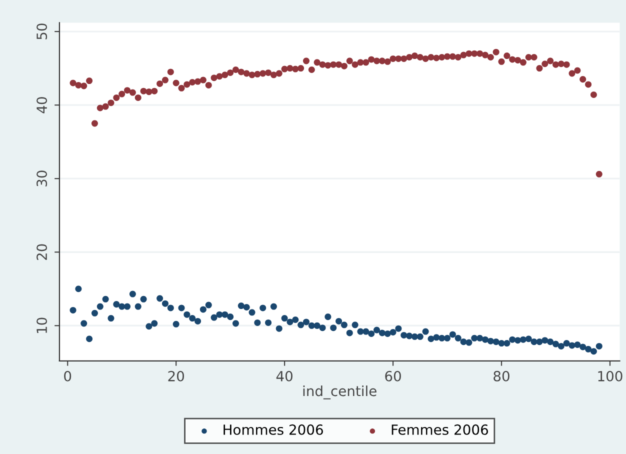 Image resolution: width=626 pixels, height=454 pixels. I want to click on x-tick-label: 40, so click(284, 376).